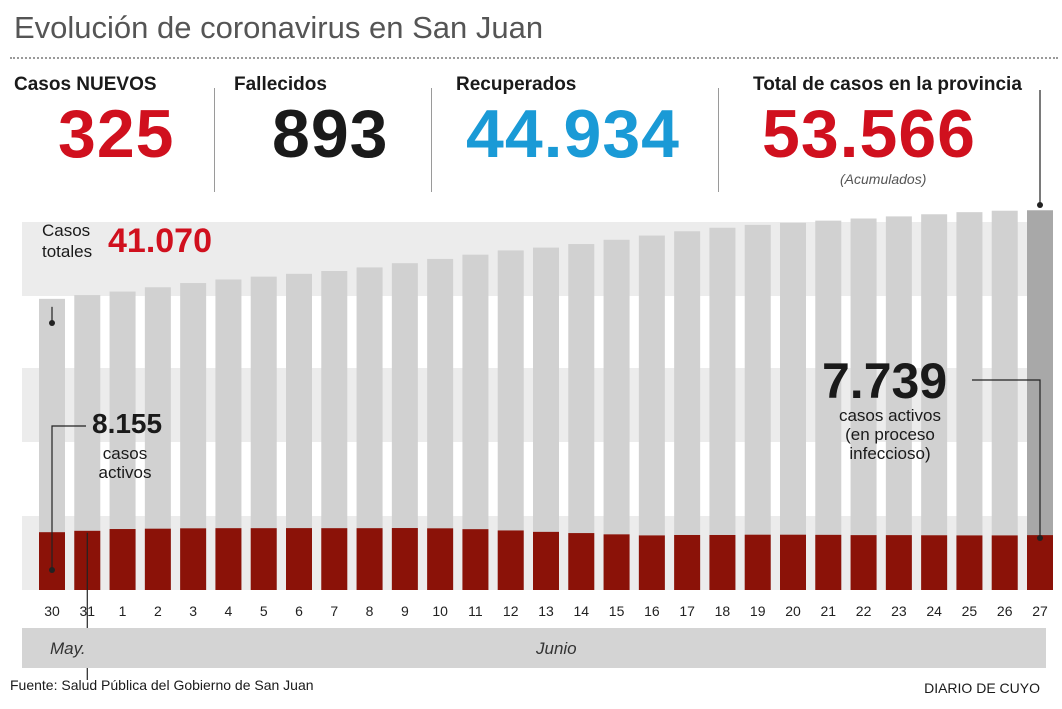 The image size is (1062, 709). What do you see at coordinates (160, 241) in the screenshot?
I see `first-total-value: 41.070` at bounding box center [160, 241].